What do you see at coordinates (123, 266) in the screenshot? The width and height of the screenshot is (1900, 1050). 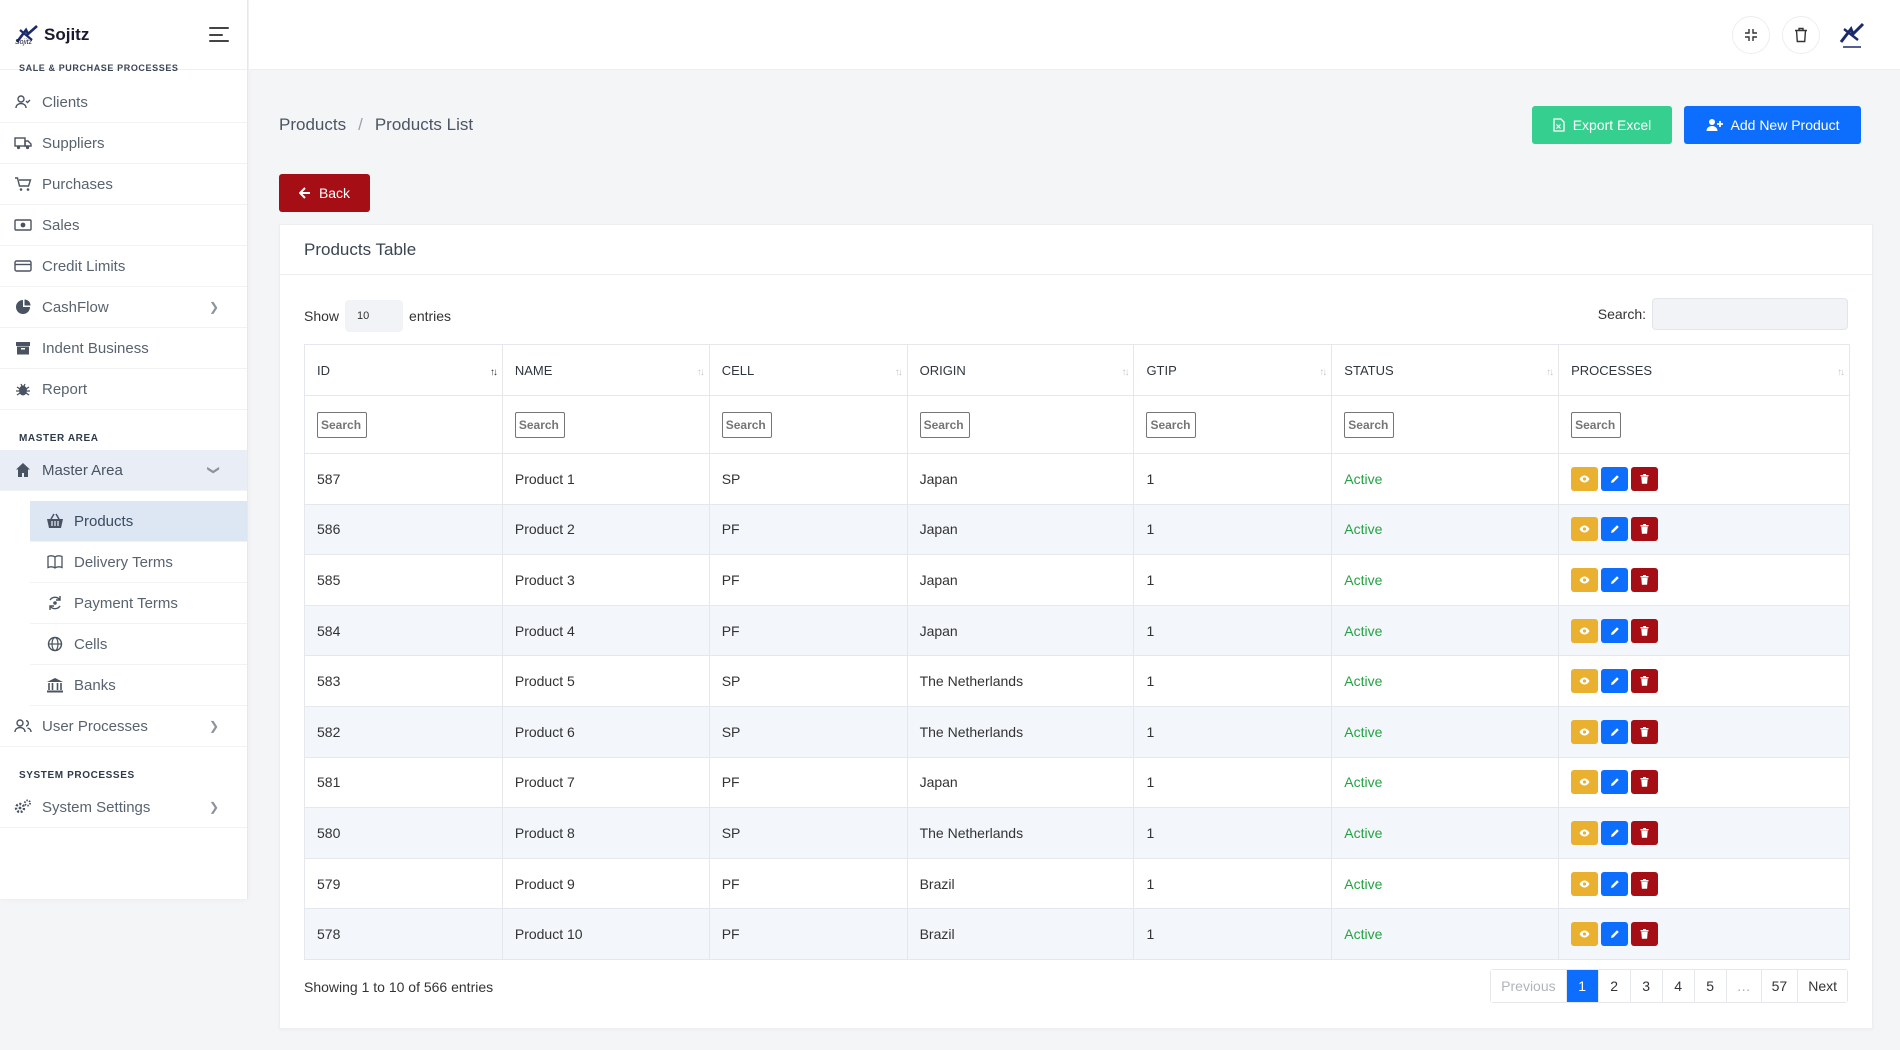 I see `sidebar-item-credit-limits: Credit Limits` at bounding box center [123, 266].